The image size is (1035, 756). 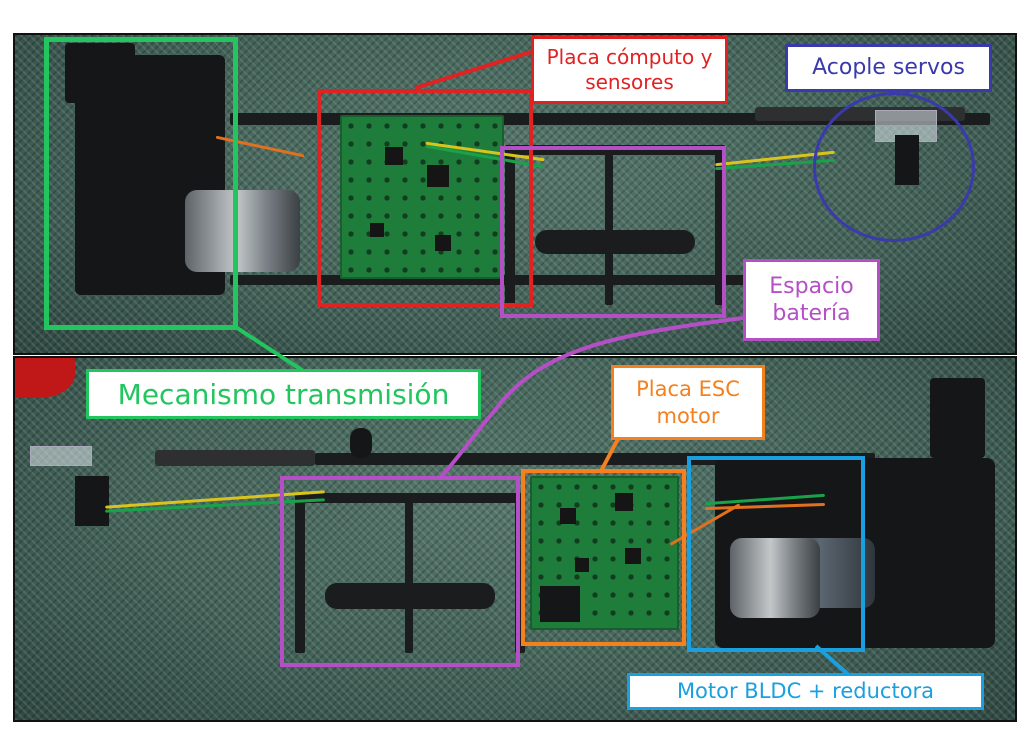 What do you see at coordinates (235, 458) in the screenshot?
I see `carbon-rod-bottom` at bounding box center [235, 458].